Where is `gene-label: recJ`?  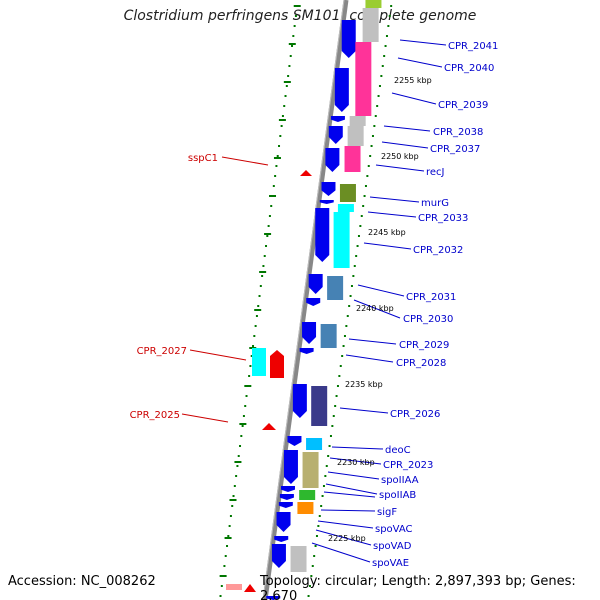
gene-label: recJ is located at coordinates (435, 172).